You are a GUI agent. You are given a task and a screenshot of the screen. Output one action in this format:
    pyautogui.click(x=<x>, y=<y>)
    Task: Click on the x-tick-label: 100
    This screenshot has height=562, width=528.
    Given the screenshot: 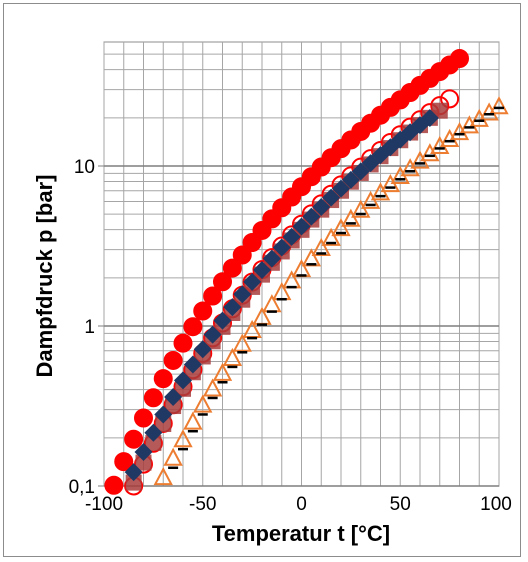 What is the action you would take?
    pyautogui.click(x=496, y=504)
    